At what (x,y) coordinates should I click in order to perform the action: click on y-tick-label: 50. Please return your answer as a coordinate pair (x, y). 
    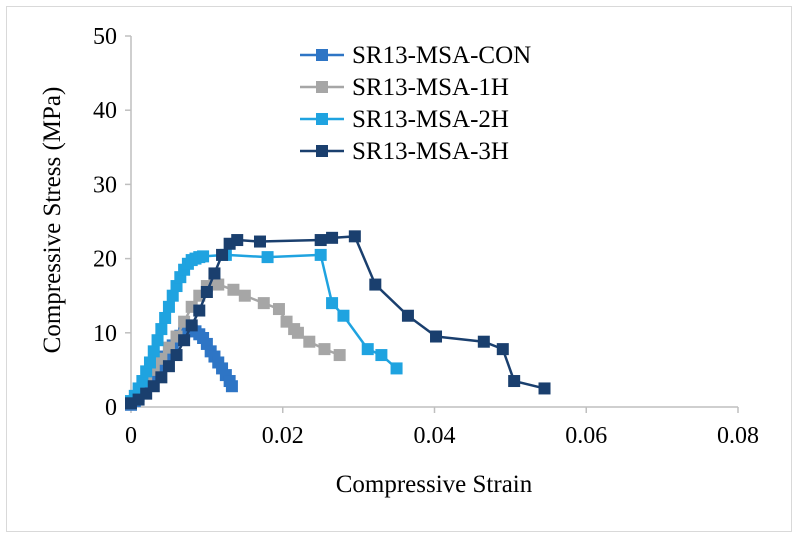
    Looking at the image, I should click on (105, 37).